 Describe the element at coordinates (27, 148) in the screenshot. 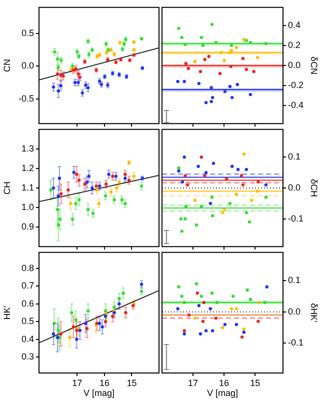

I see `y-tick-label: 1.3` at that location.